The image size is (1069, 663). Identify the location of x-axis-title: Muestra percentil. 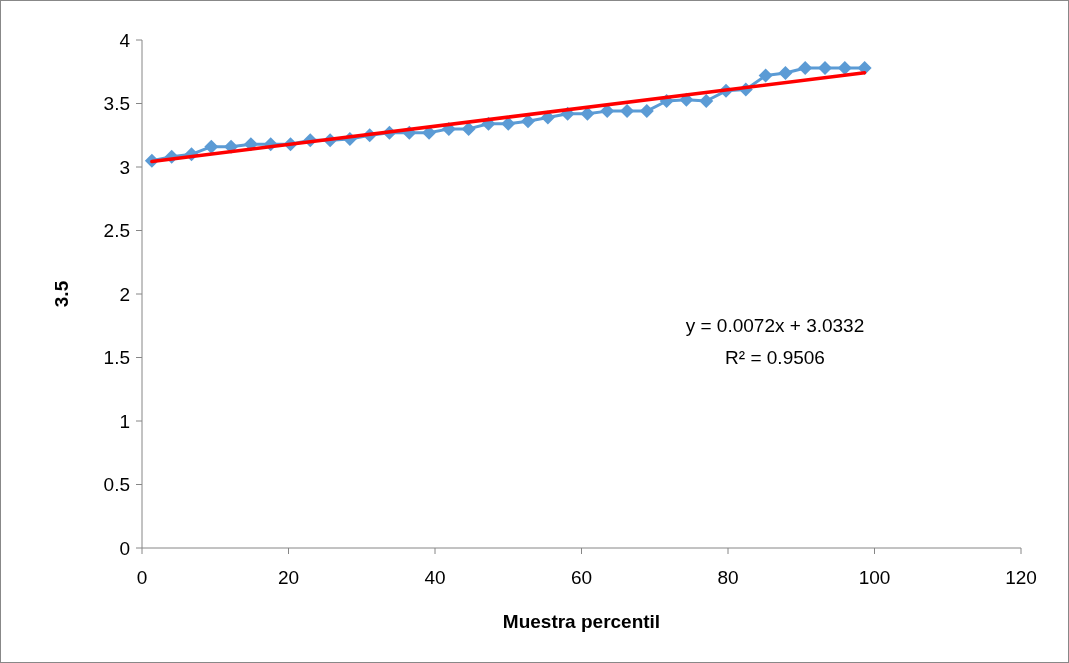
(581, 621).